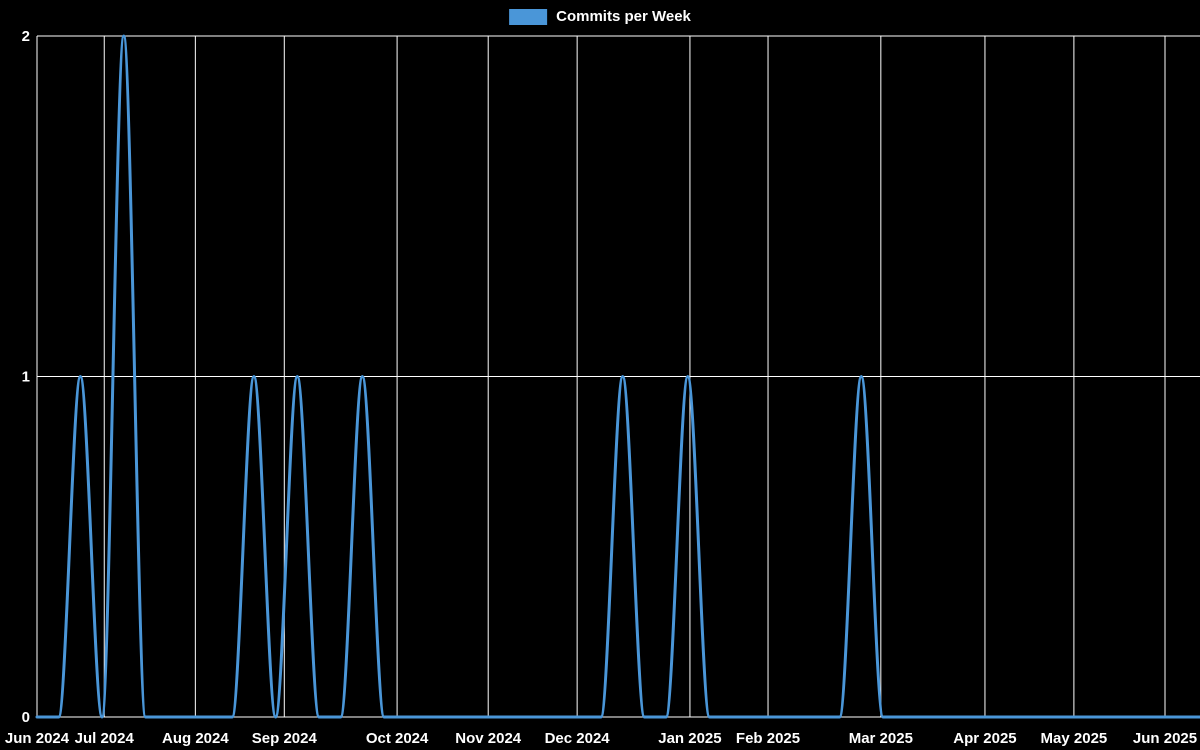 The height and width of the screenshot is (750, 1200). What do you see at coordinates (578, 738) in the screenshot?
I see `x-tick-label: Dec 2024` at bounding box center [578, 738].